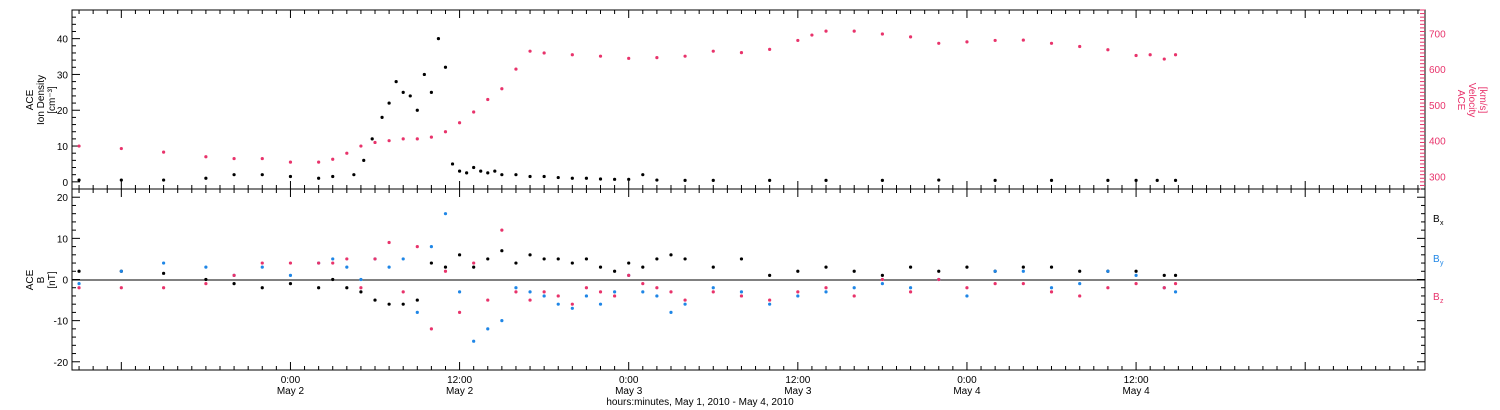 Image resolution: width=1500 pixels, height=410 pixels. I want to click on top-left-ytick-label: 40, so click(63, 40).